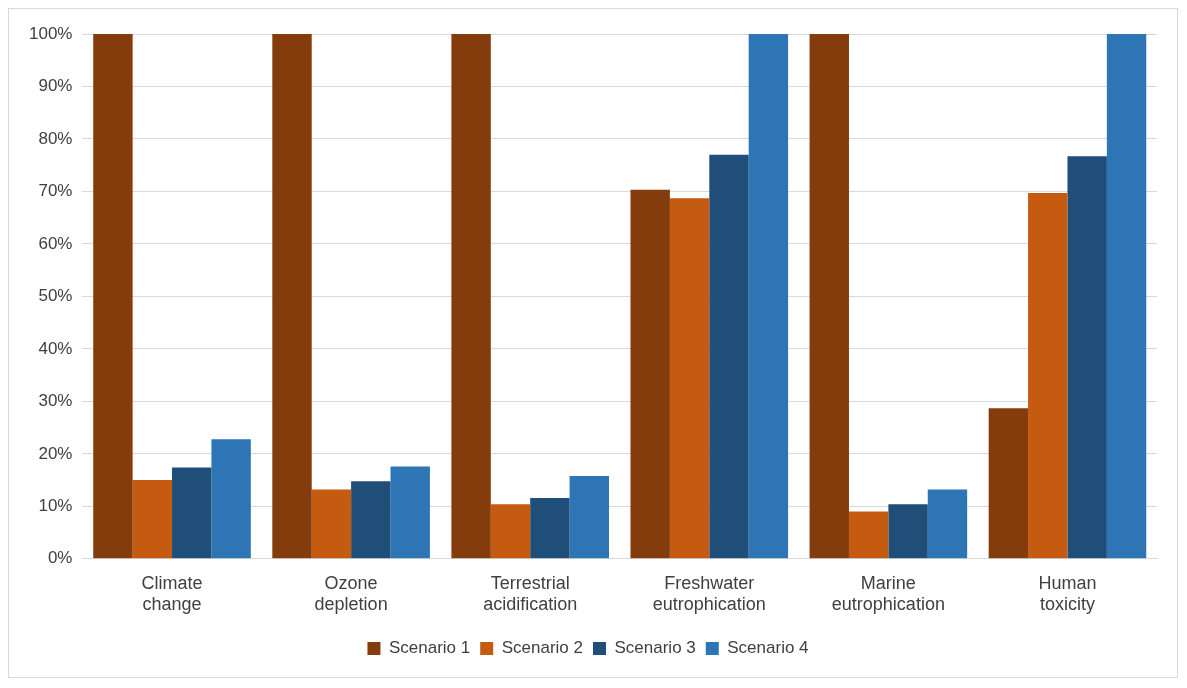  I want to click on x-tick-label: Human toxicity, so click(1067, 593).